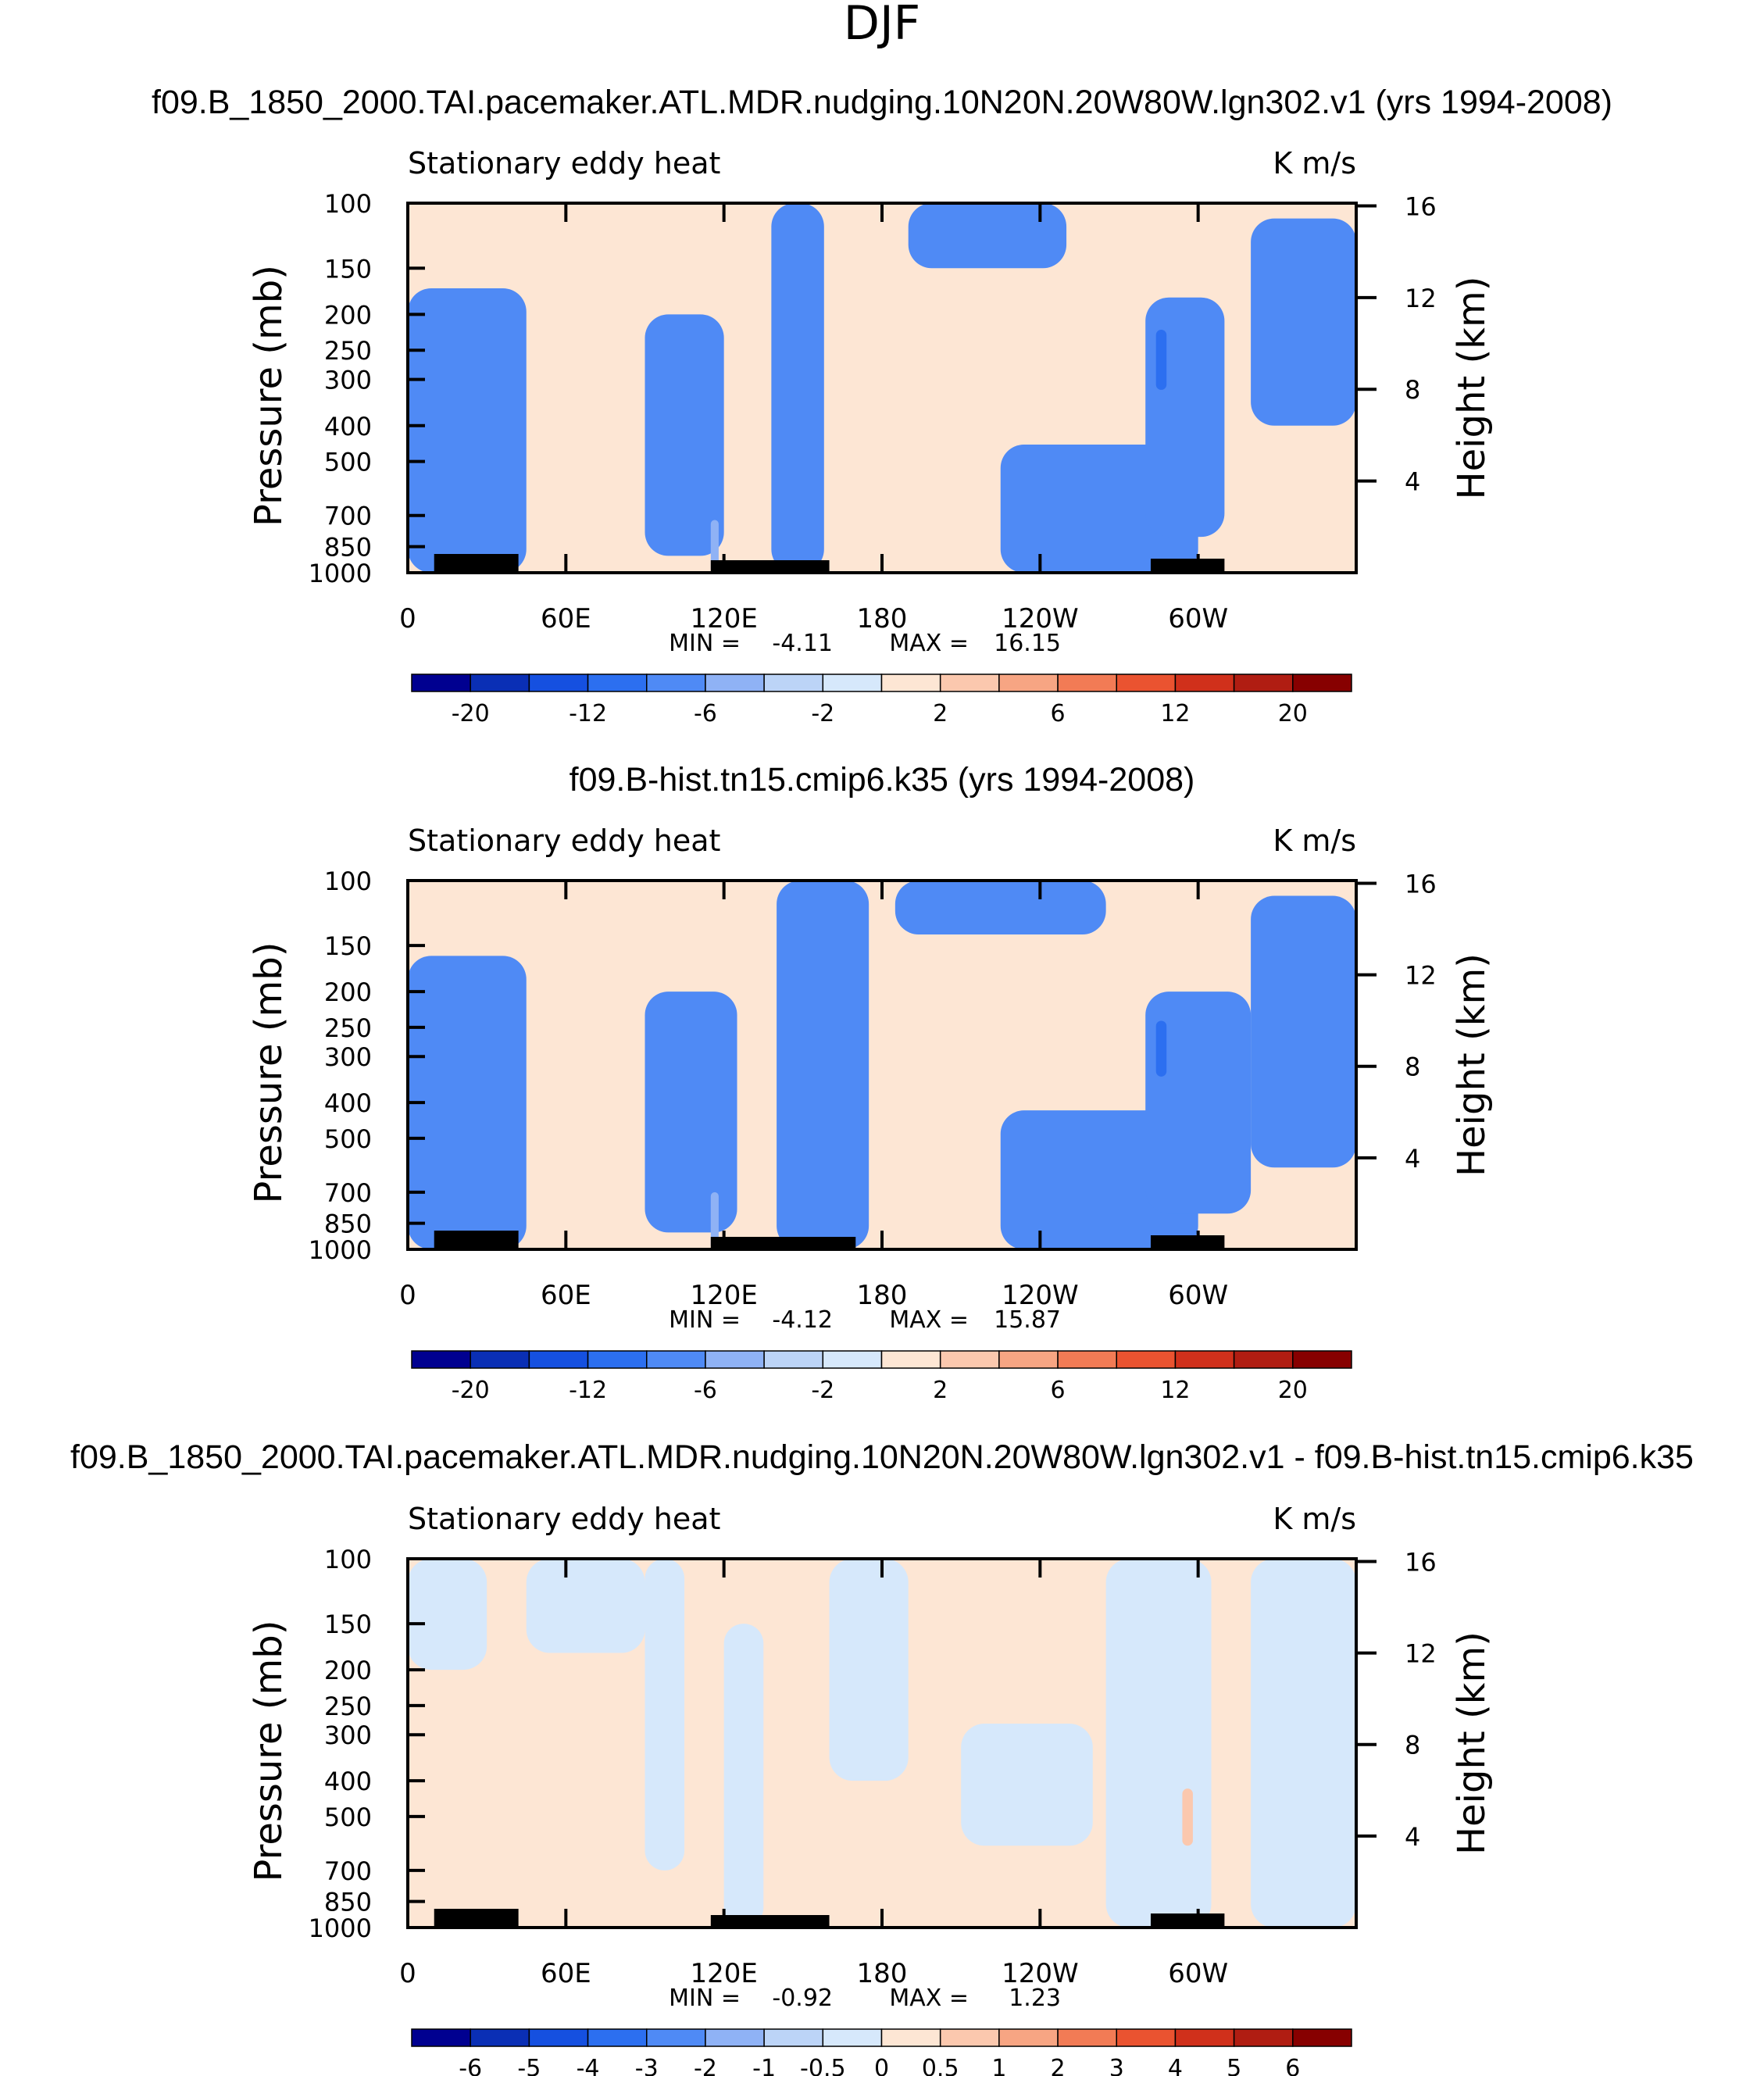  I want to click on colorbar-label: 0, so click(882, 2065).